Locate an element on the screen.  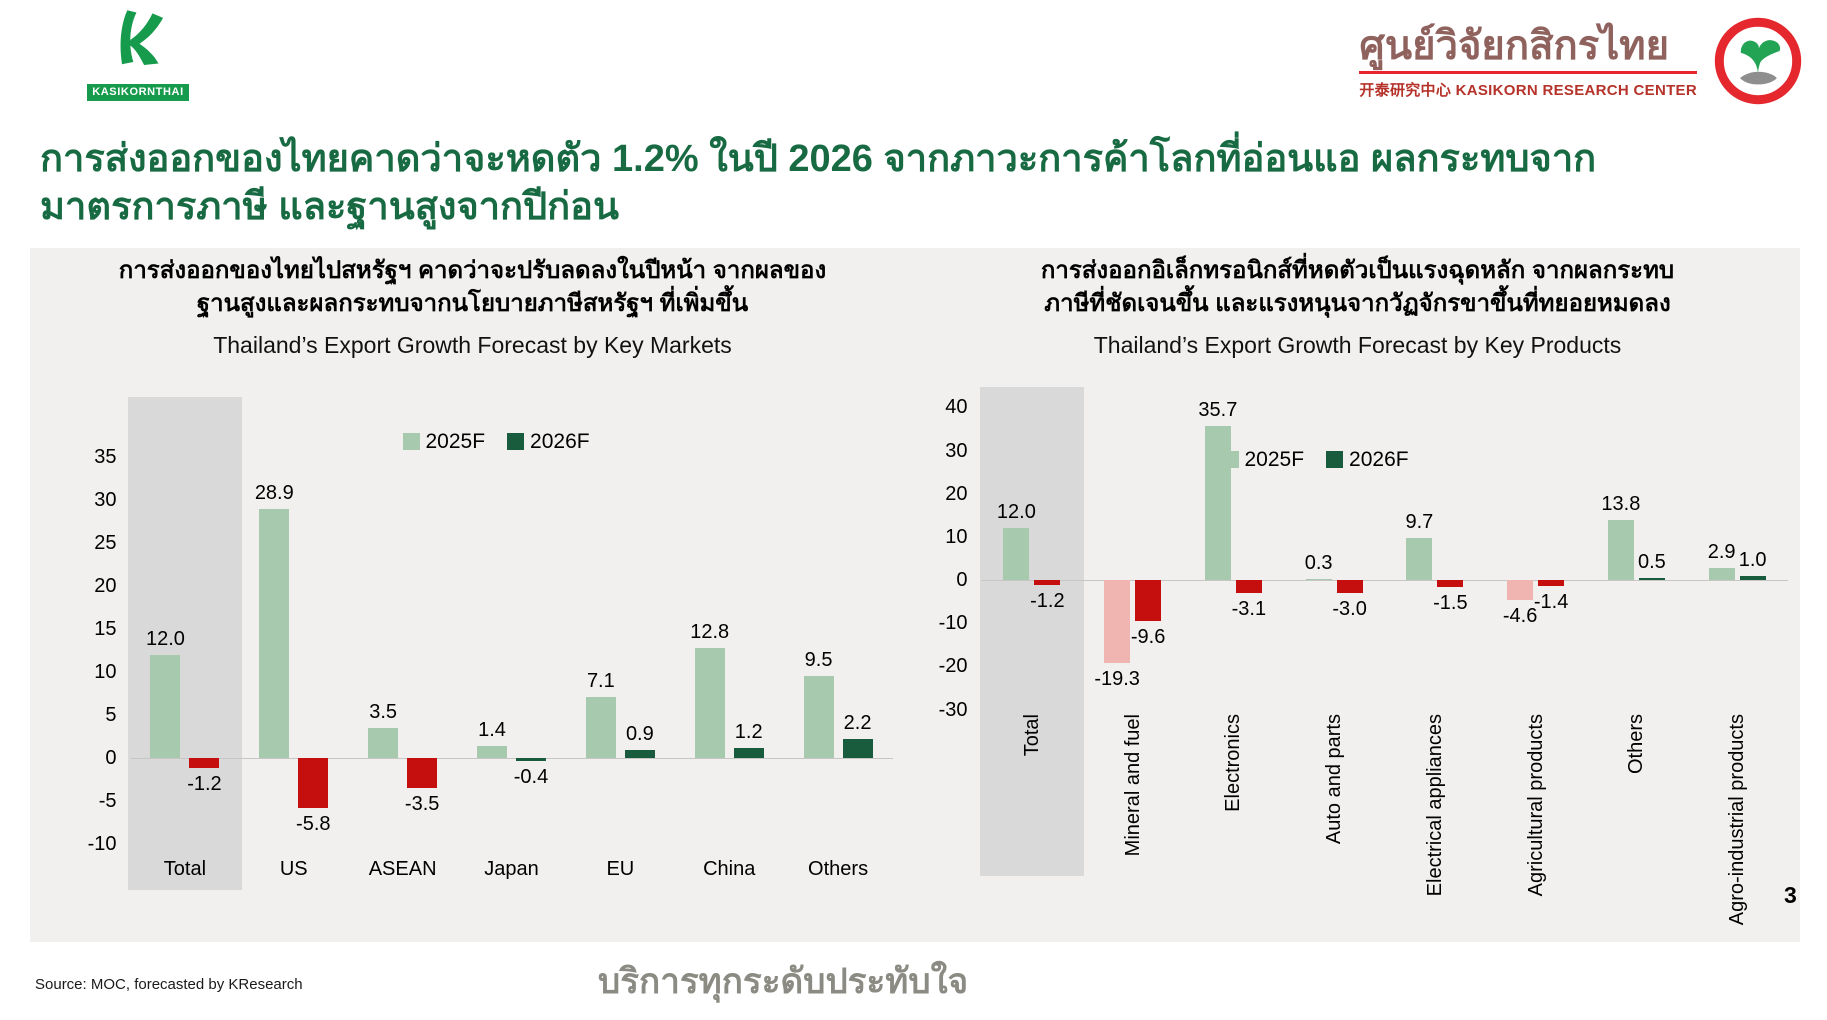
category-label-asean: ASEAN is located at coordinates (402, 868).